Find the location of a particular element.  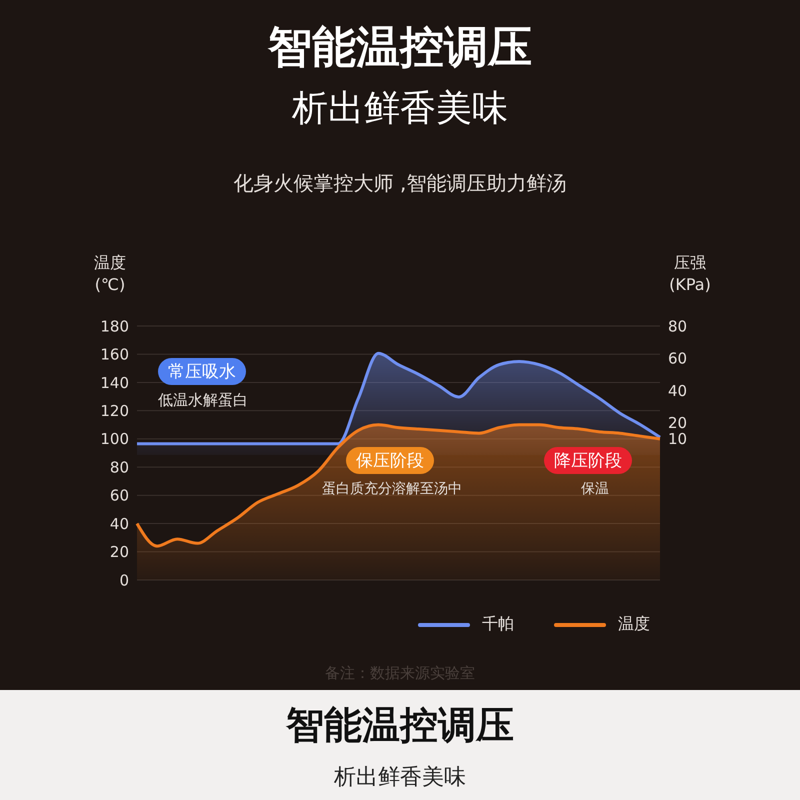

y-tick-label: 160 is located at coordinates (114, 355).